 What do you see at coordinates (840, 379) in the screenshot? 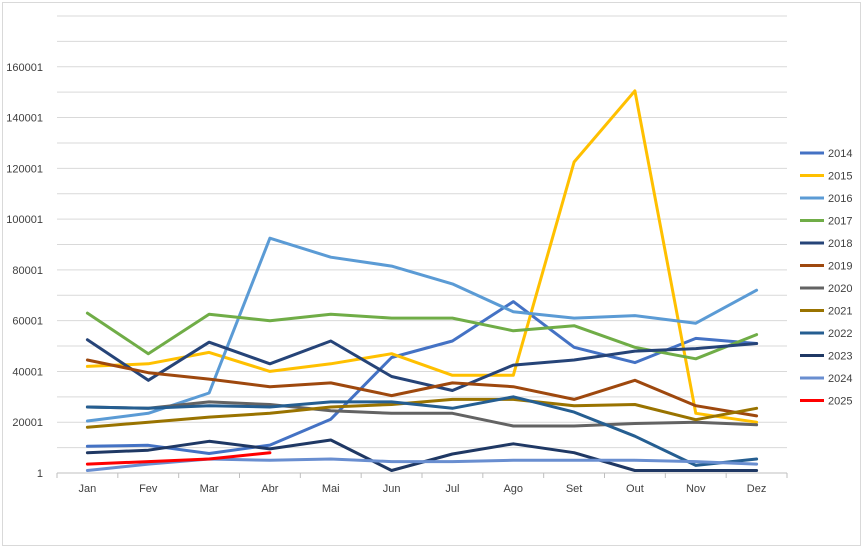
I see `legend-label-2024: 2024` at bounding box center [840, 379].